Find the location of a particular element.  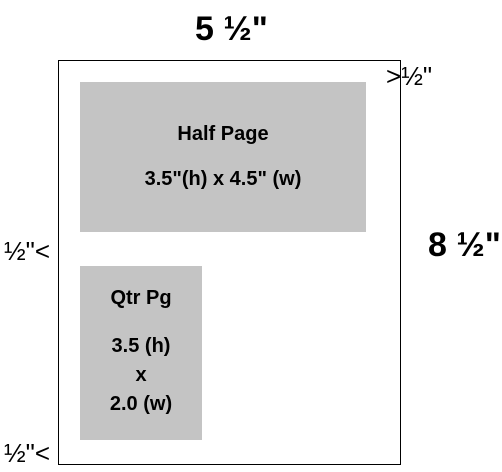

page-height-label: 8 ½" is located at coordinates (464, 245).